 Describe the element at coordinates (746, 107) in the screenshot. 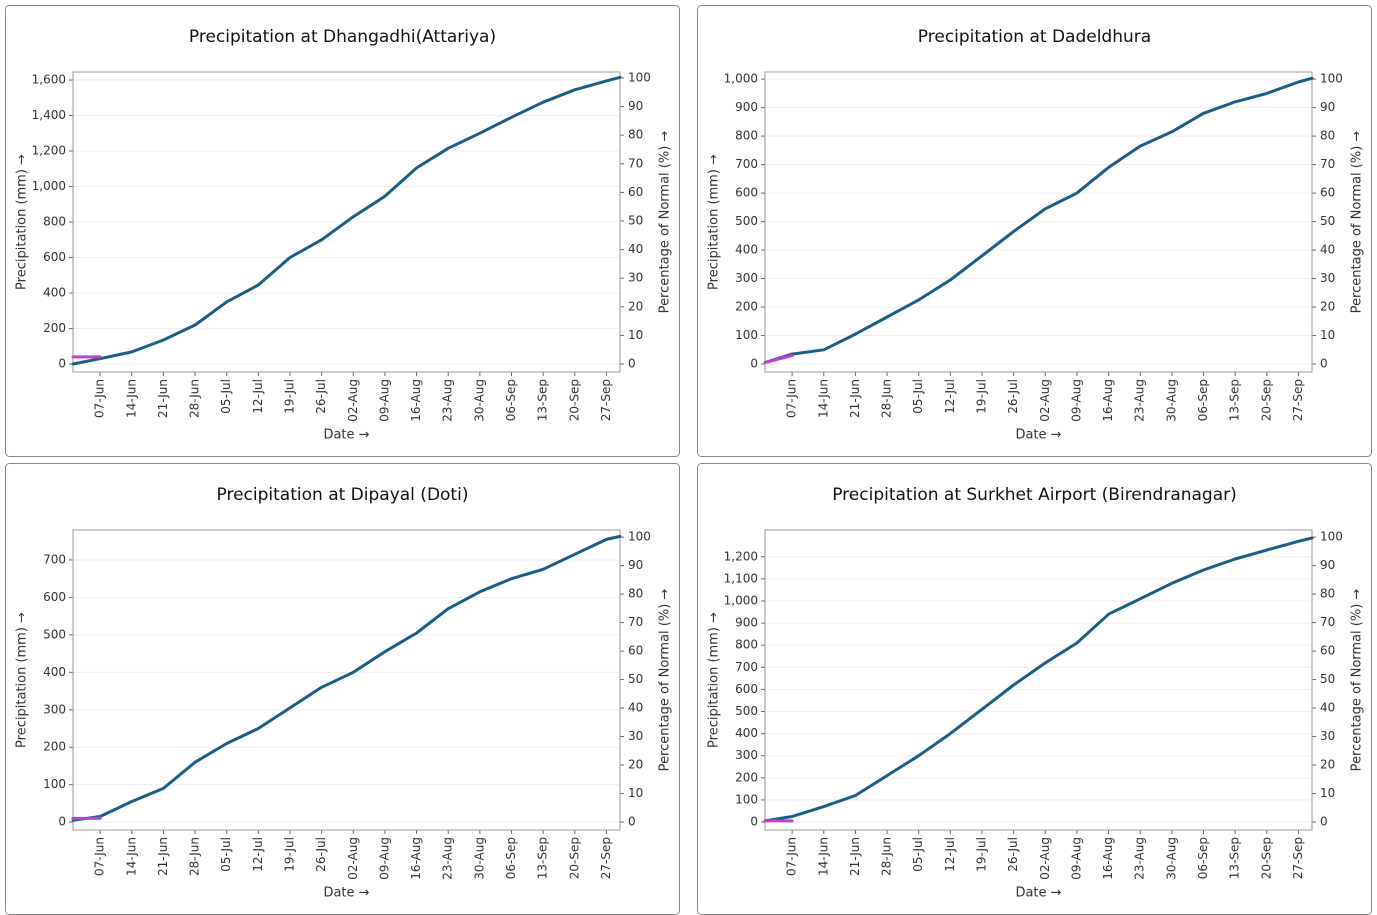

I see `y-tick-label: 900` at that location.